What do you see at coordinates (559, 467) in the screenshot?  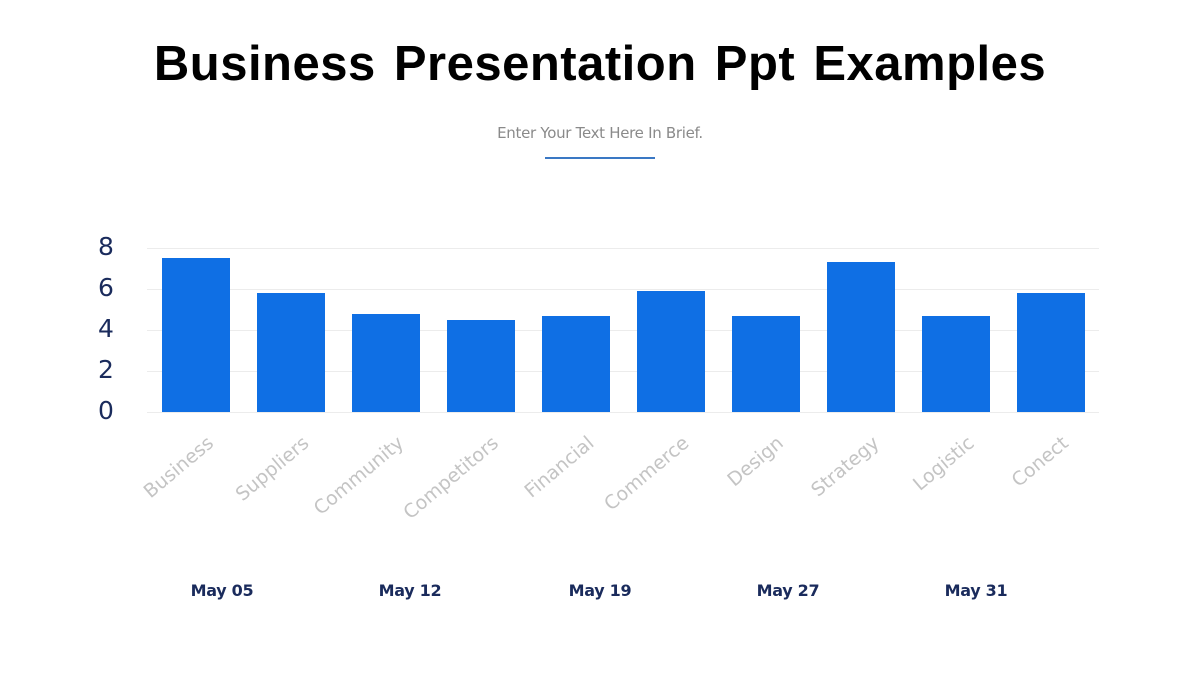 I see `x-axis-label: Financial` at bounding box center [559, 467].